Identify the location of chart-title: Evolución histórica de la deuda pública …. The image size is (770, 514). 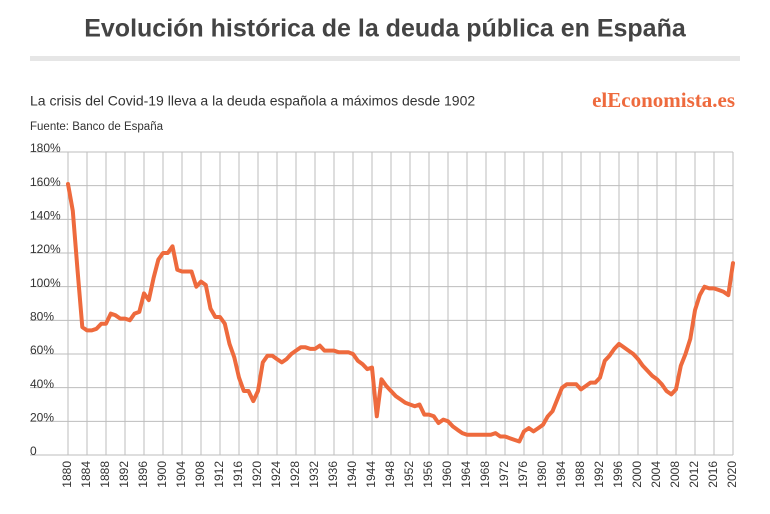
(385, 29).